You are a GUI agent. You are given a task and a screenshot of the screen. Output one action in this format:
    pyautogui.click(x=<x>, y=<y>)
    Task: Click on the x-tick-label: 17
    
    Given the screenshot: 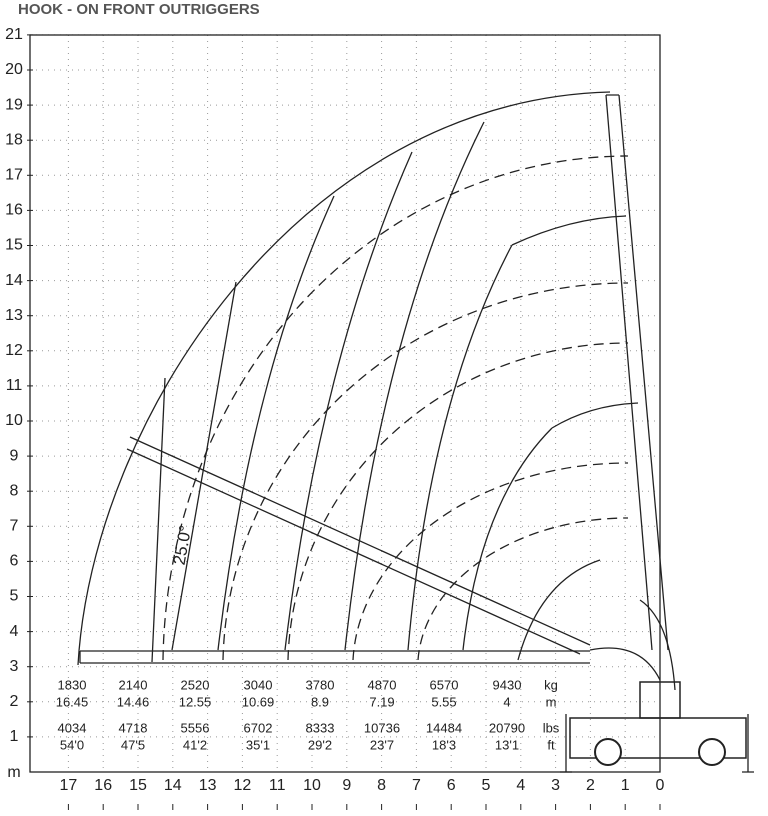 What is the action you would take?
    pyautogui.click(x=69, y=785)
    